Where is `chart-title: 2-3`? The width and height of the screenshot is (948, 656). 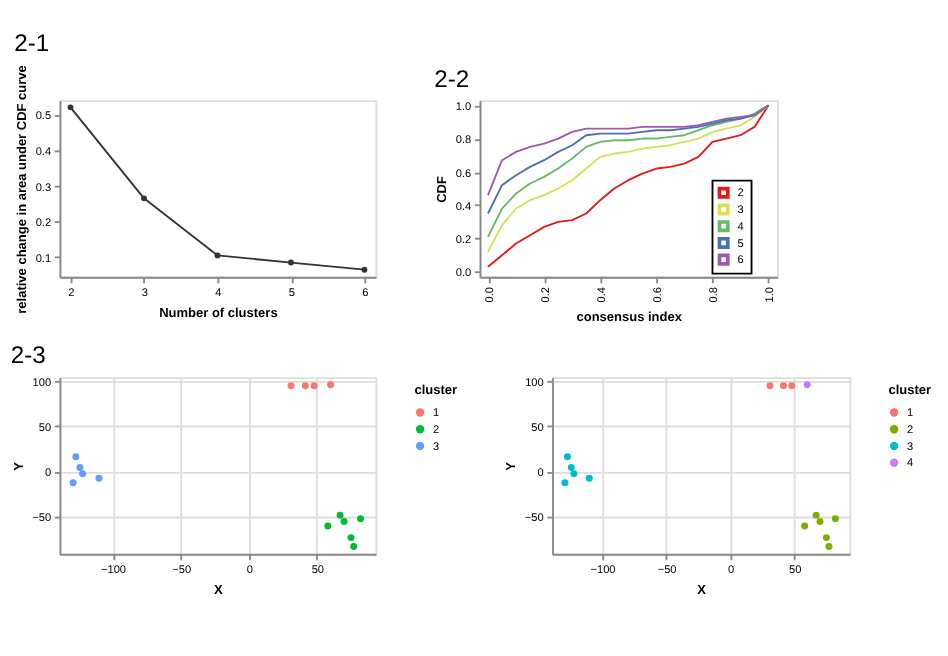 chart-title: 2-3 is located at coordinates (28, 354).